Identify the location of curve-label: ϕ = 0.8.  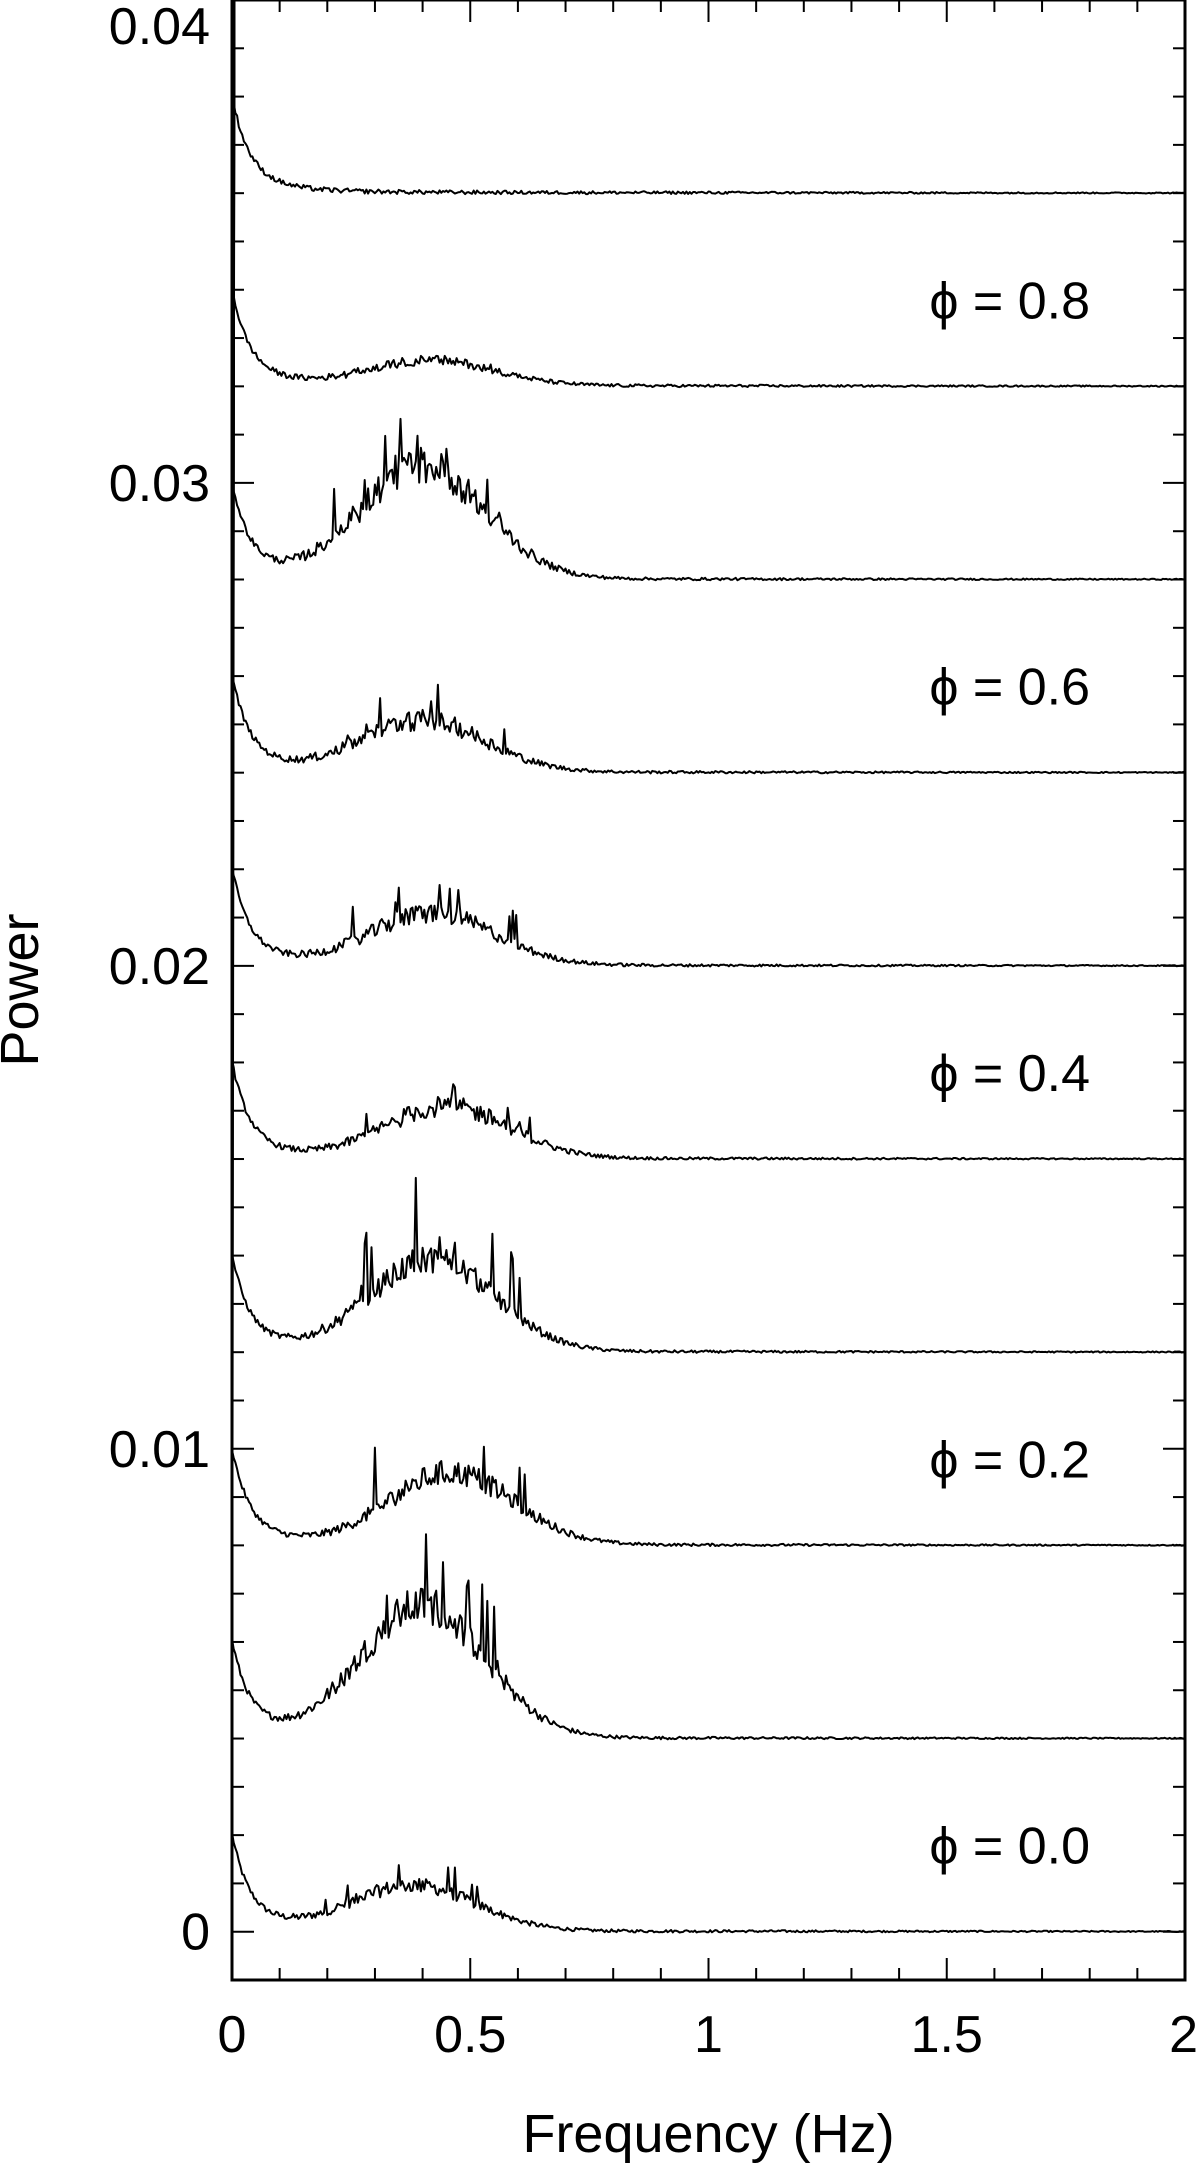
(1009, 301).